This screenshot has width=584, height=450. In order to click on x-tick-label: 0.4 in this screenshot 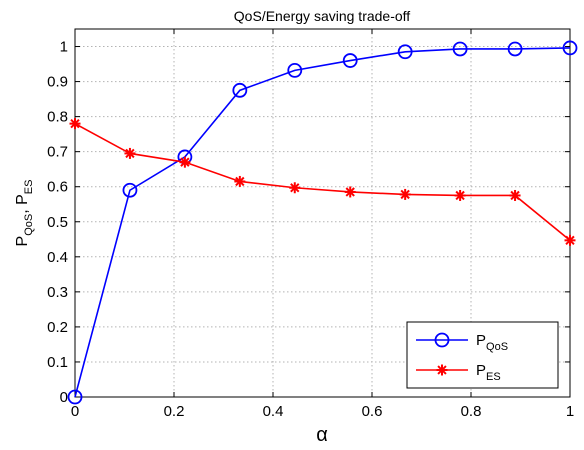, I will do `click(273, 411)`.